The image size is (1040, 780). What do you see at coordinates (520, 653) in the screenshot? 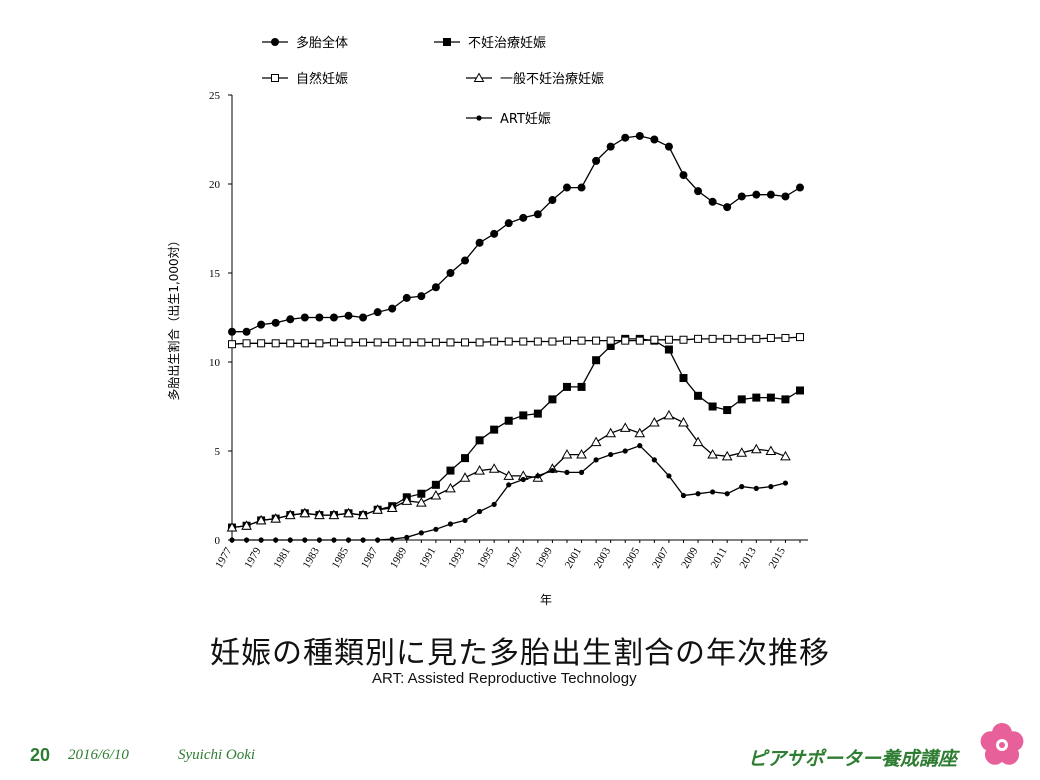
I see `main-caption: 妊娠の種類別に見た多胎出生割合の年次推移` at bounding box center [520, 653].